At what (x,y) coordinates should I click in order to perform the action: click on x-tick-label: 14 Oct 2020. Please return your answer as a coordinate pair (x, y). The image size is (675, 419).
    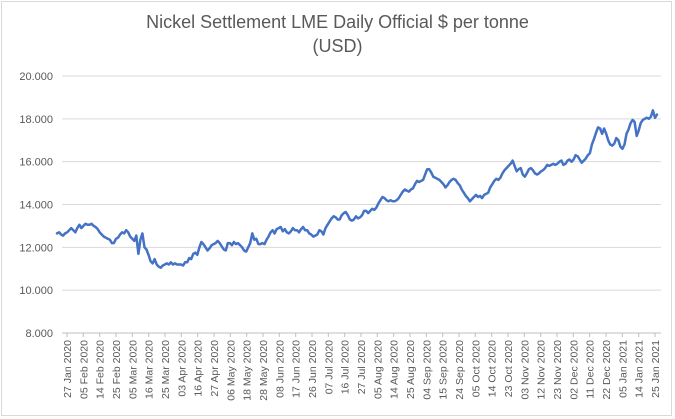
    Looking at the image, I should click on (493, 368).